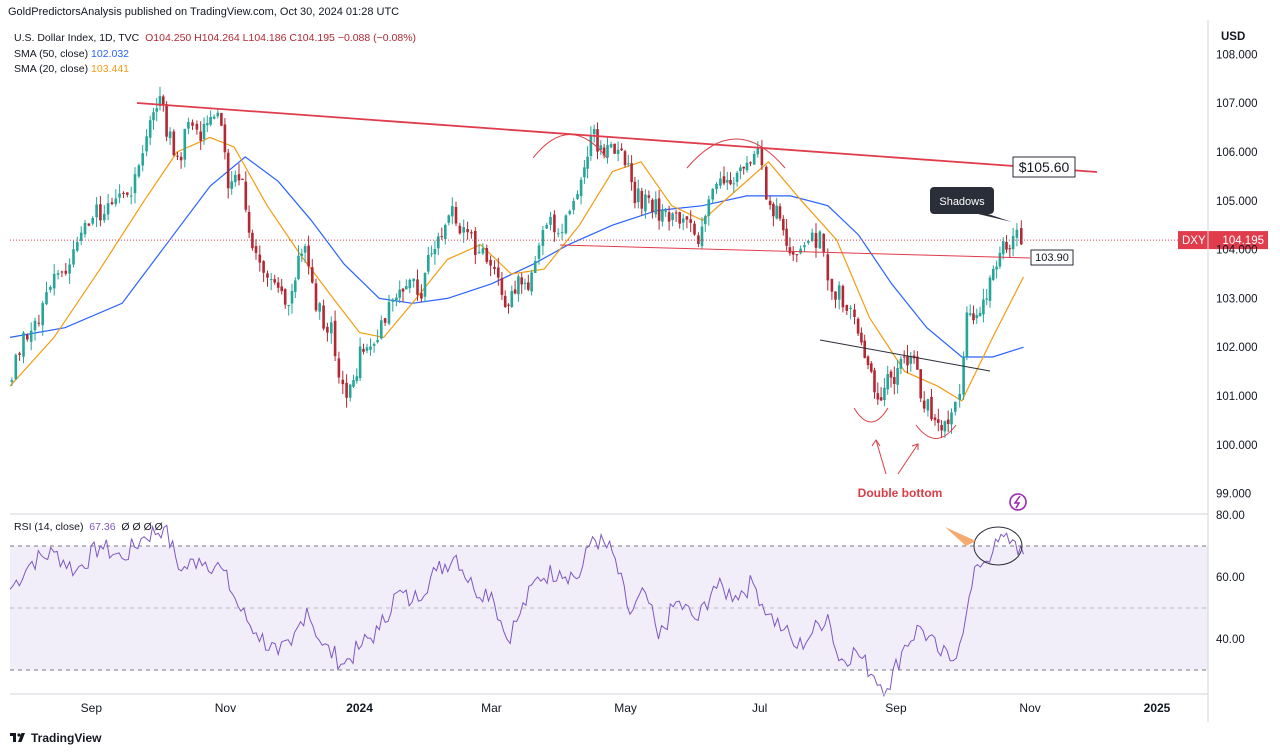  I want to click on lightning-icon, so click(1017, 502).